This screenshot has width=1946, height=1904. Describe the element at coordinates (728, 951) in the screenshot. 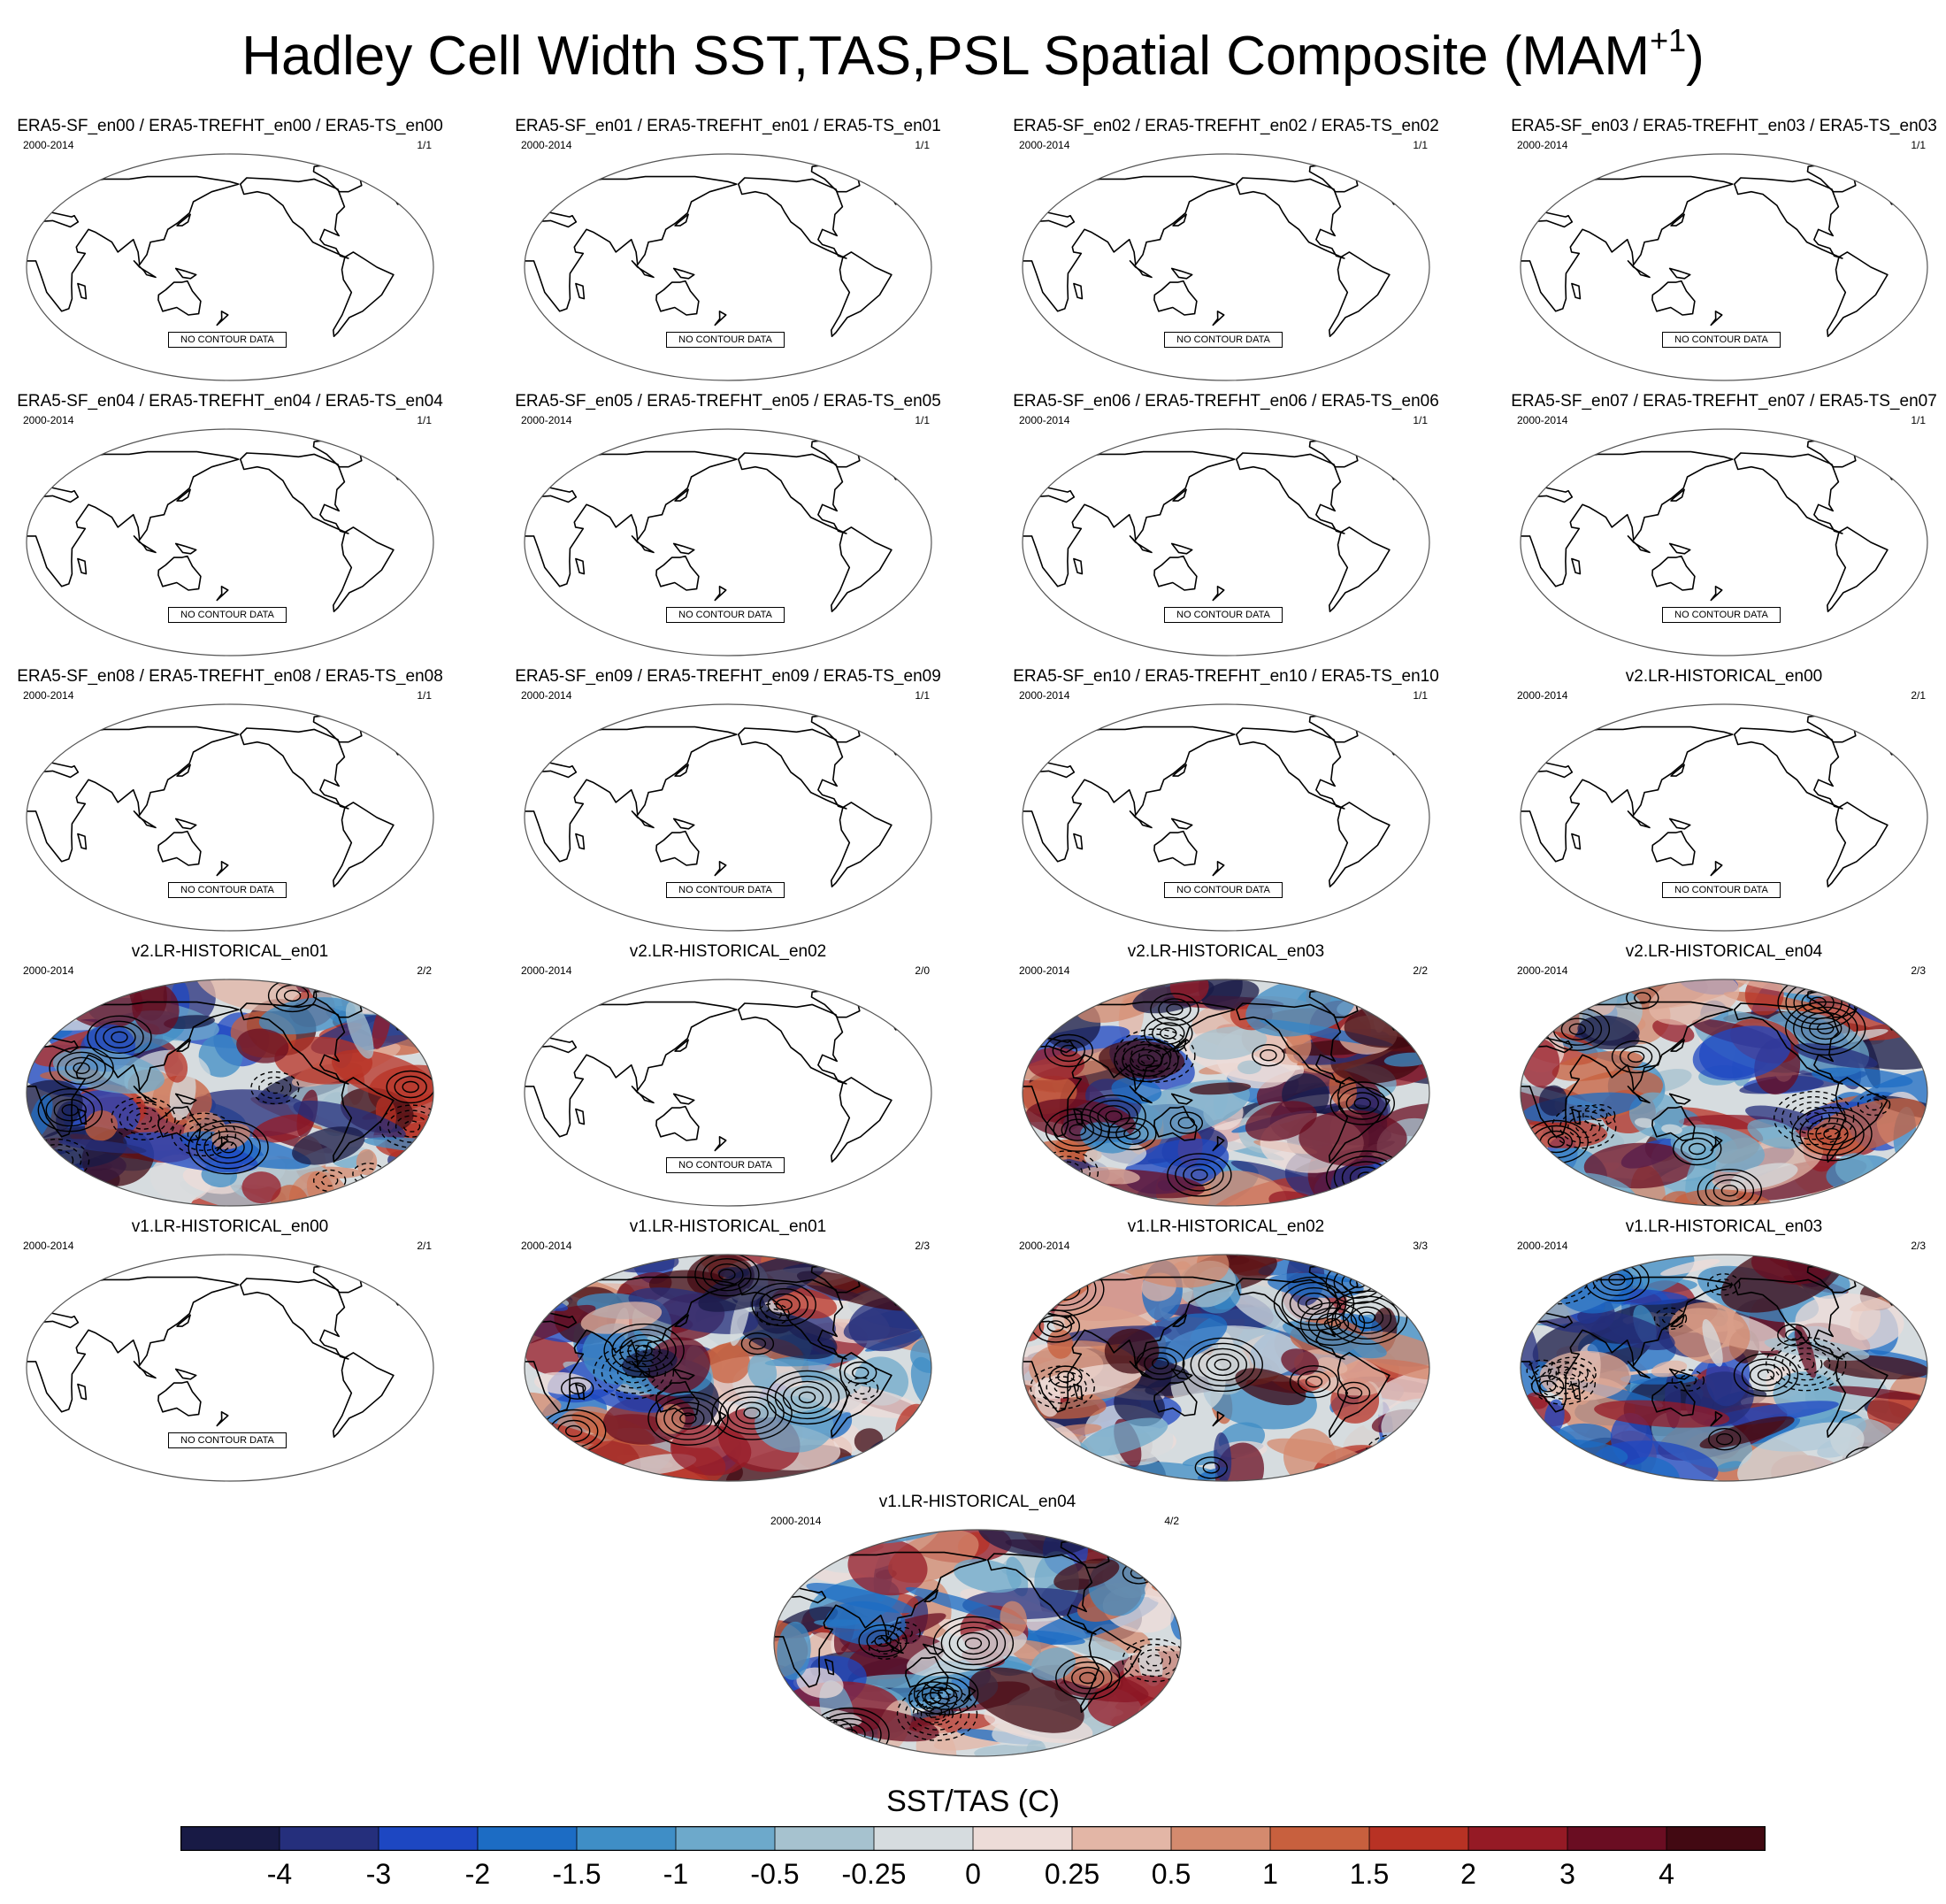

I see `panel-title: v2.LR-HISTORICAL_en02` at that location.